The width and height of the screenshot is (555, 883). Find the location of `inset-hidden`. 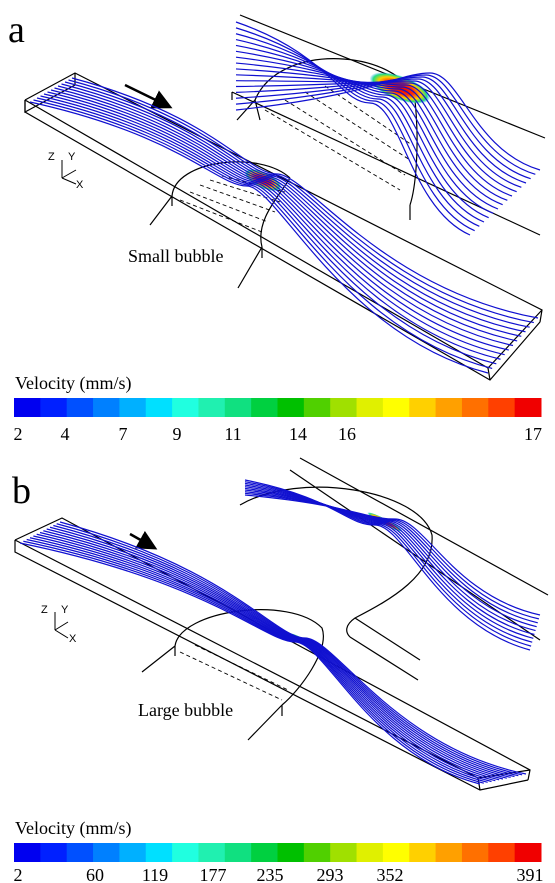

inset-hidden is located at coordinates (338, 138).